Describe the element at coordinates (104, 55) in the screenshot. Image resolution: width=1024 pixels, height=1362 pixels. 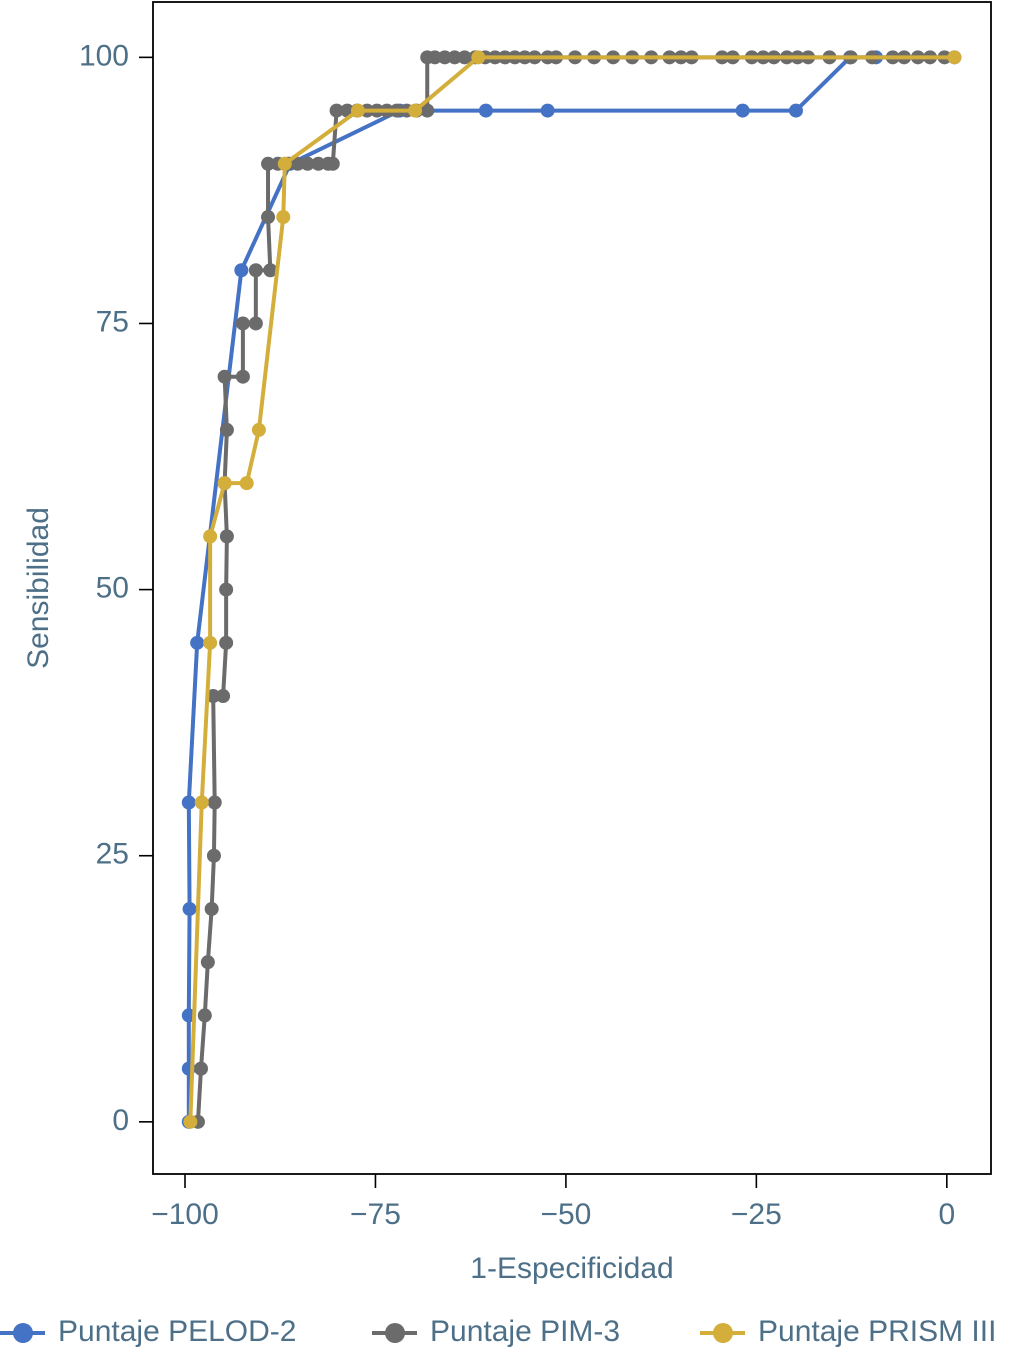
I see `y-tick-label: 100` at that location.